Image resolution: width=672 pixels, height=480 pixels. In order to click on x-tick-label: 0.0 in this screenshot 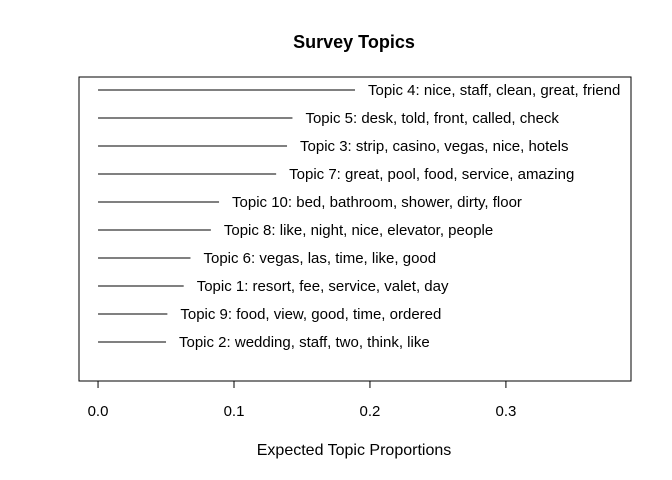, I will do `click(98, 411)`.